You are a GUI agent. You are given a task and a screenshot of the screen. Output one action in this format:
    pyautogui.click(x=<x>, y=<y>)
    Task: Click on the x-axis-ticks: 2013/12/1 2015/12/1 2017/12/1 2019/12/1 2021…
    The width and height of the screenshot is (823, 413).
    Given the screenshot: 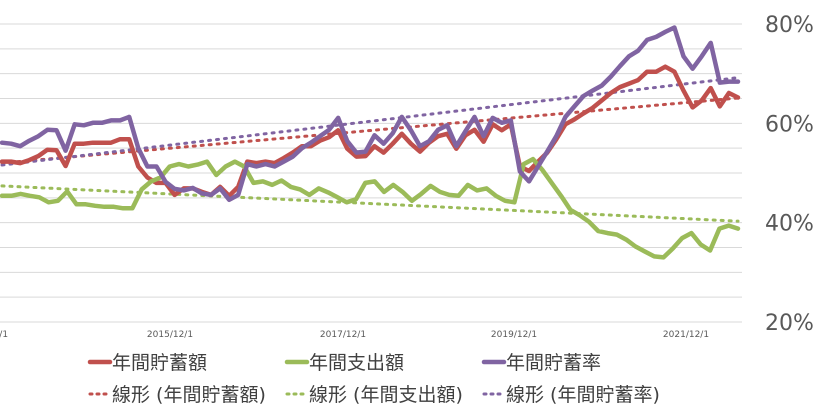 What is the action you would take?
    pyautogui.click(x=354, y=335)
    